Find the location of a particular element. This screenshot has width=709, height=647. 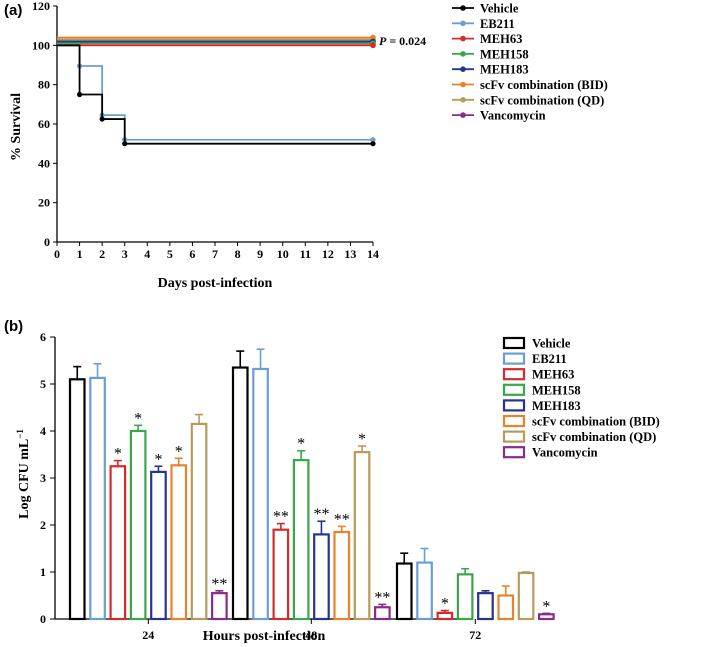

survival-legend-label-scfv-combination-bid: scFv combination (BID) is located at coordinates (544, 85).